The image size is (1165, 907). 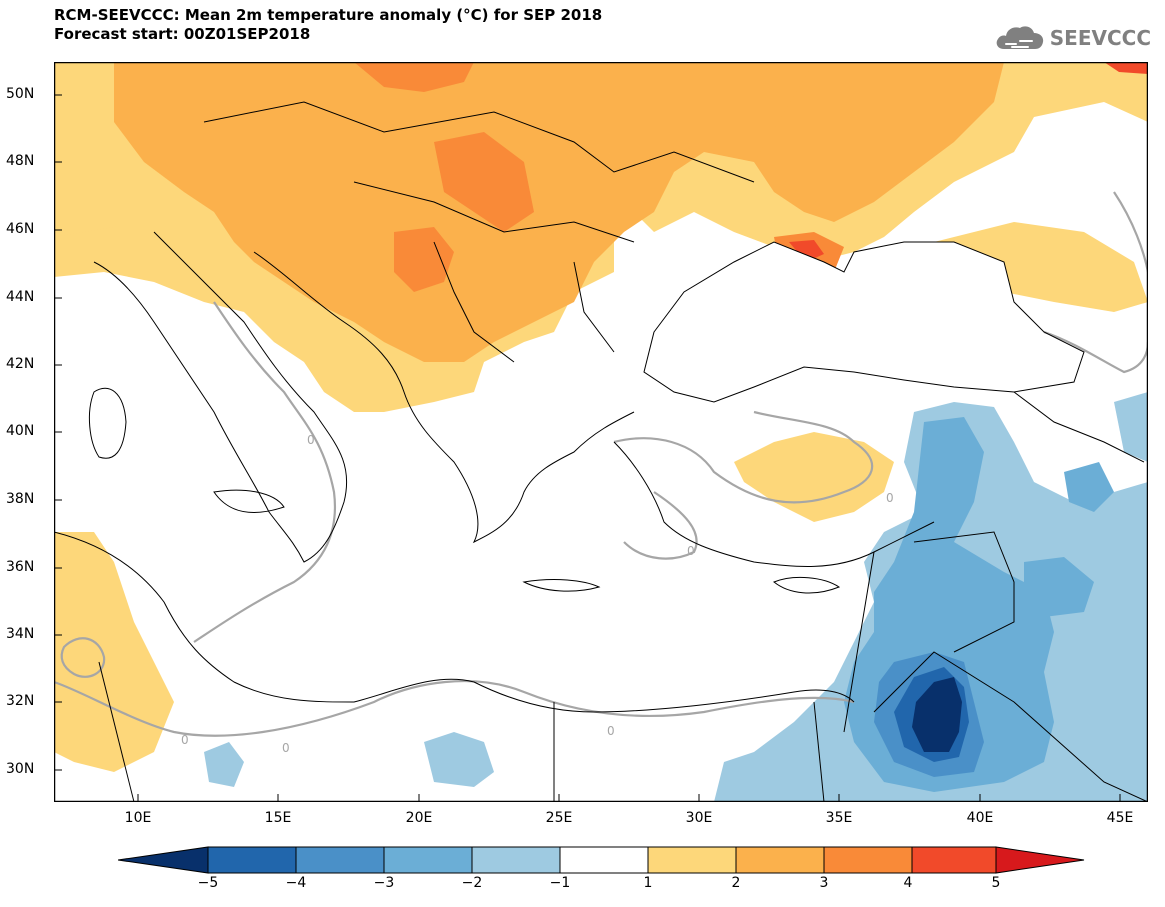 What do you see at coordinates (20, 634) in the screenshot?
I see `lat-label-34n: 34N` at bounding box center [20, 634].